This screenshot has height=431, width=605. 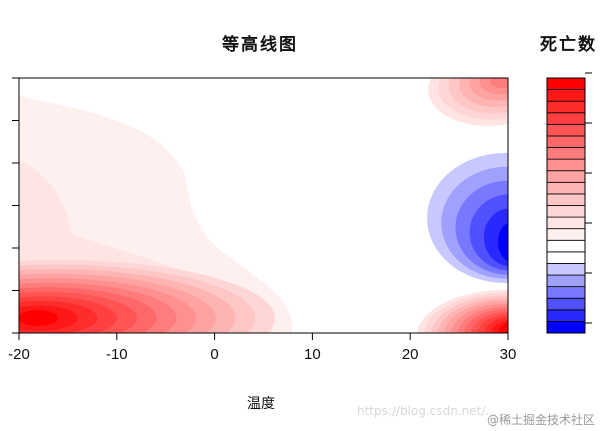 I want to click on x-axis-label: 温度, so click(x=261, y=404).